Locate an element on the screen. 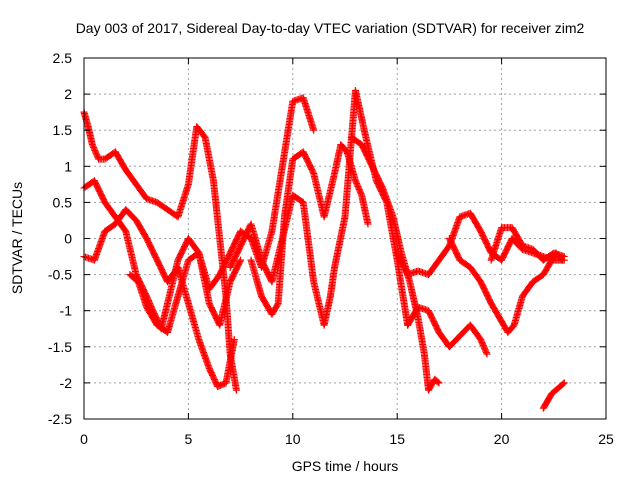 Image resolution: width=640 pixels, height=480 pixels. x-tick-label: 0 is located at coordinates (84, 439).